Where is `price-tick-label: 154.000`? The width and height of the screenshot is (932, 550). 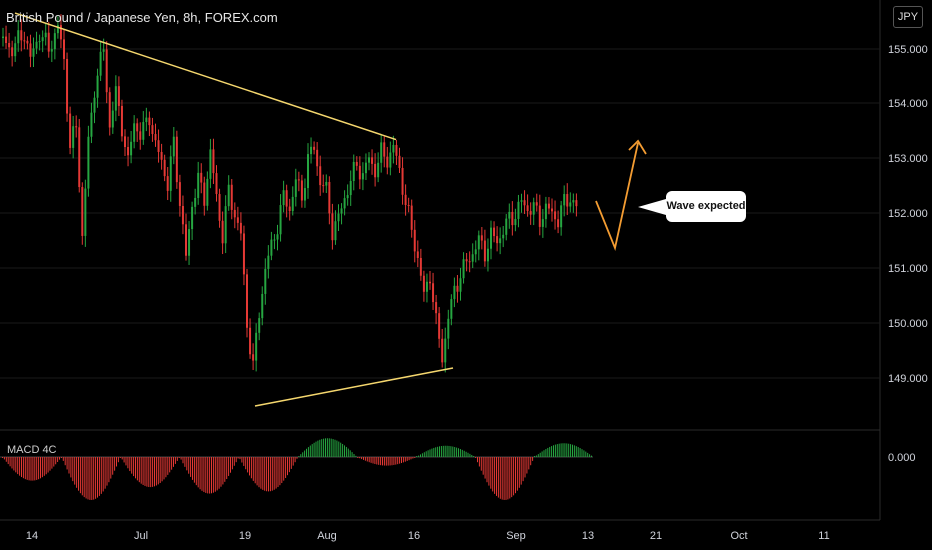 price-tick-label: 154.000 is located at coordinates (908, 104).